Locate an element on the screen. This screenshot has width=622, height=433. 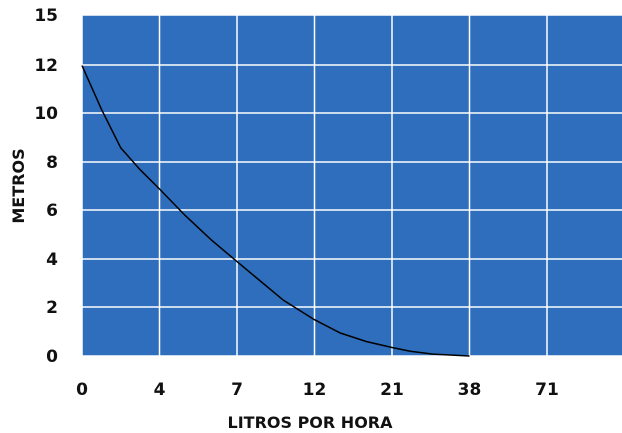
x-tick-label: 0 is located at coordinates (82, 390).